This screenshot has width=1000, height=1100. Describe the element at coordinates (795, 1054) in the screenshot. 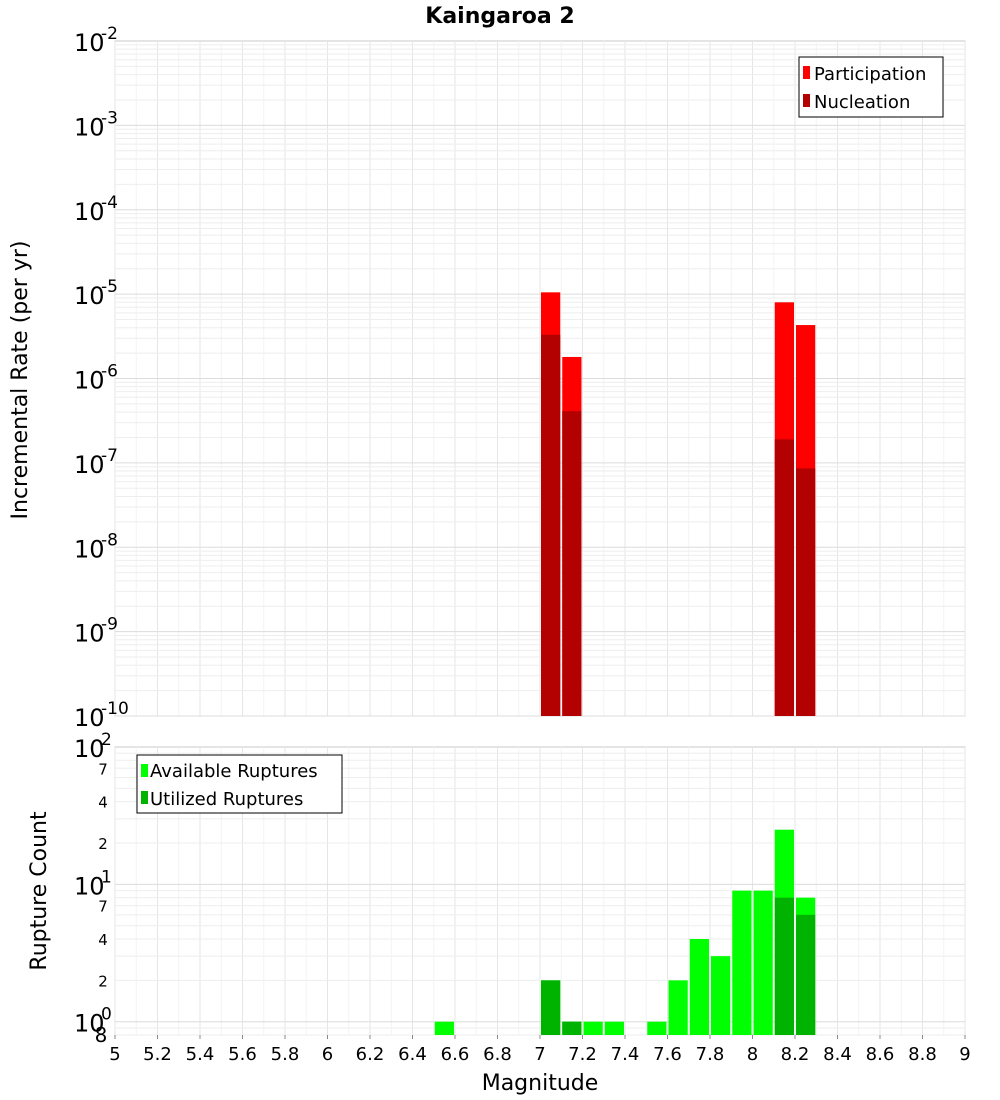

I see `x-tick-label: 8.2` at that location.